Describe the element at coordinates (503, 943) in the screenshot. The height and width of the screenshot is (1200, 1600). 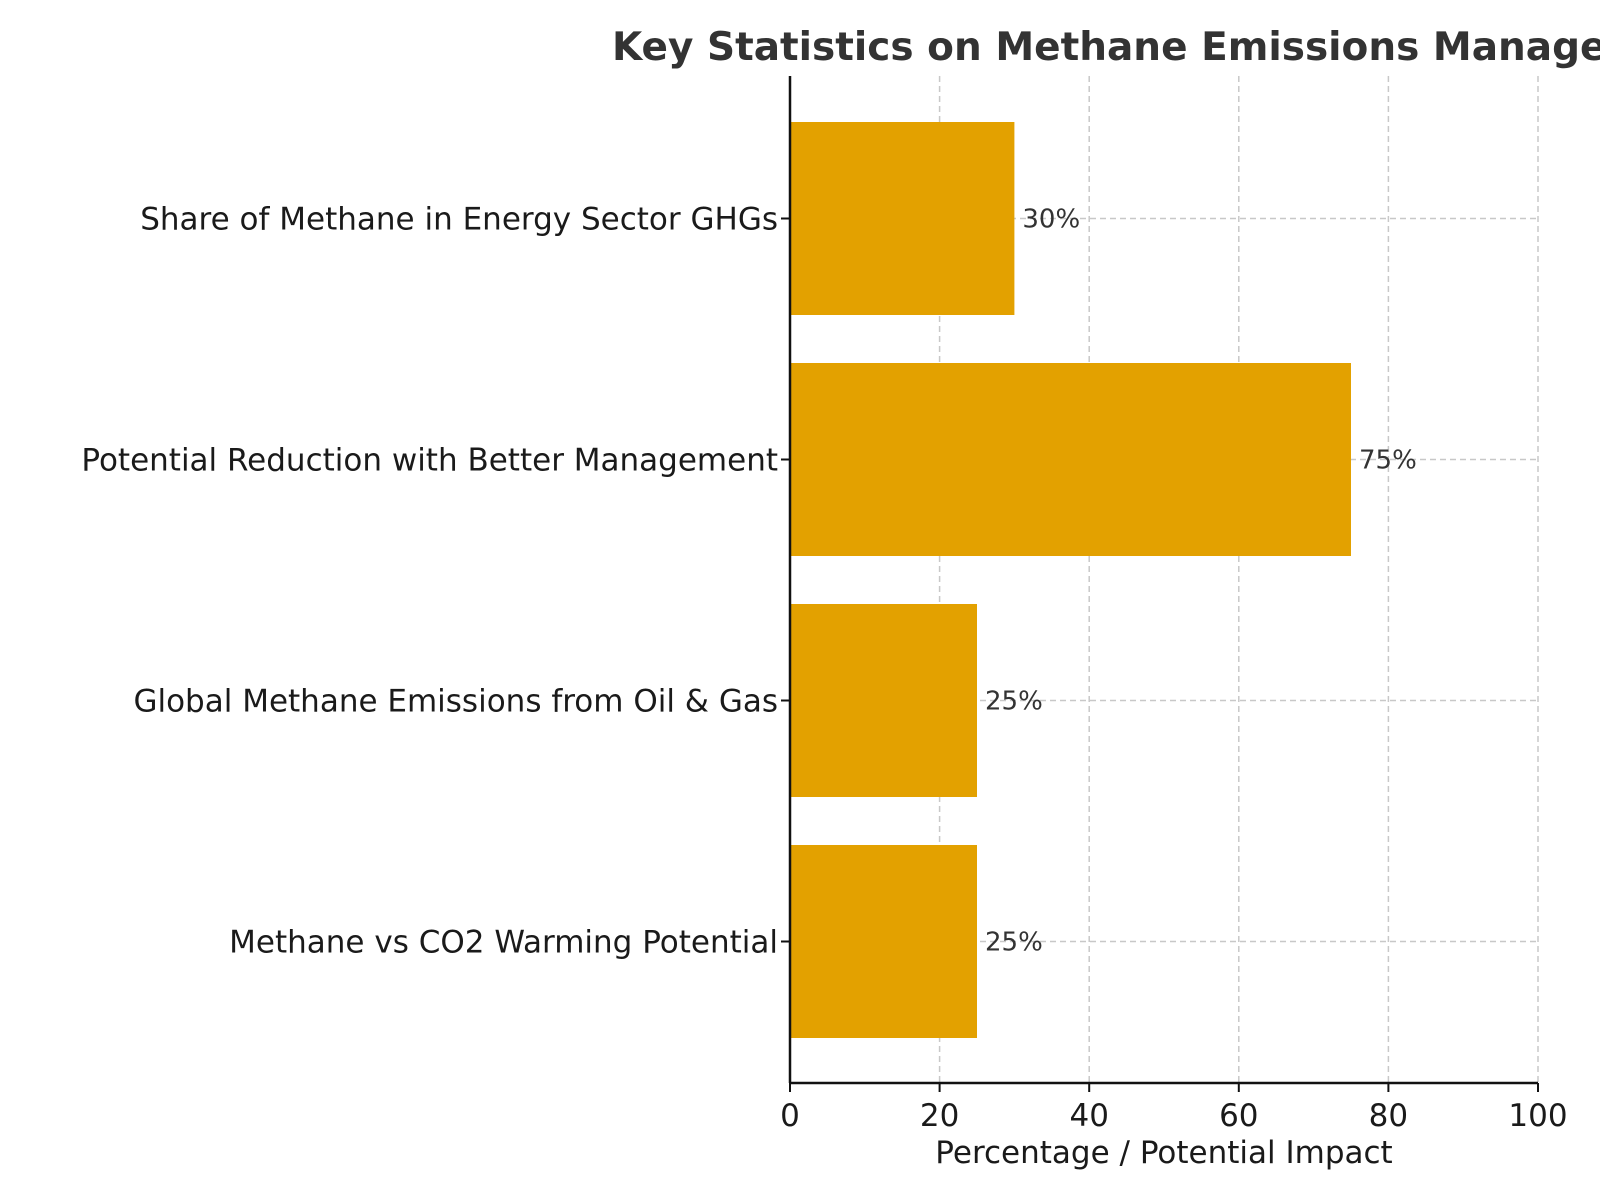
I see `category-label-4: Methane vs CO2 Warming Potential` at that location.